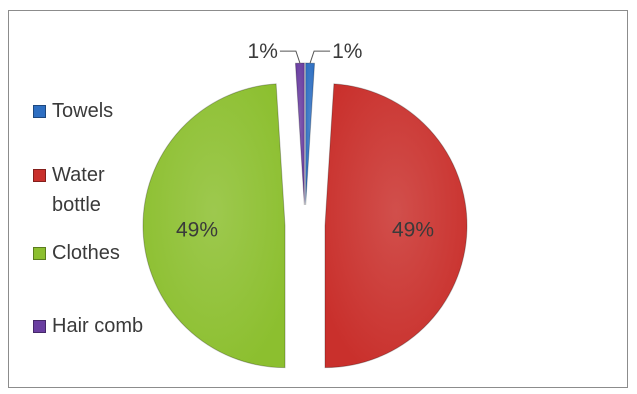 Image resolution: width=637 pixels, height=394 pixels. I want to click on legend-label-water-bottle: Water bottle, so click(78, 190).